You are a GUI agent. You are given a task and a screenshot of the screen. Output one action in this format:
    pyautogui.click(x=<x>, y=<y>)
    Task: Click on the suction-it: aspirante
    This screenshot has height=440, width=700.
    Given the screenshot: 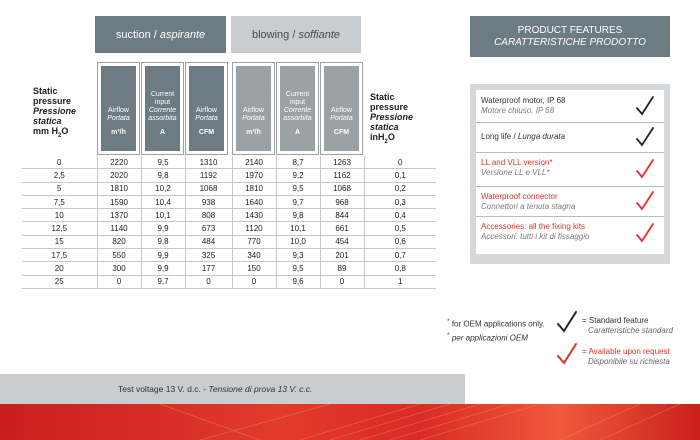 What is the action you would take?
    pyautogui.click(x=182, y=34)
    